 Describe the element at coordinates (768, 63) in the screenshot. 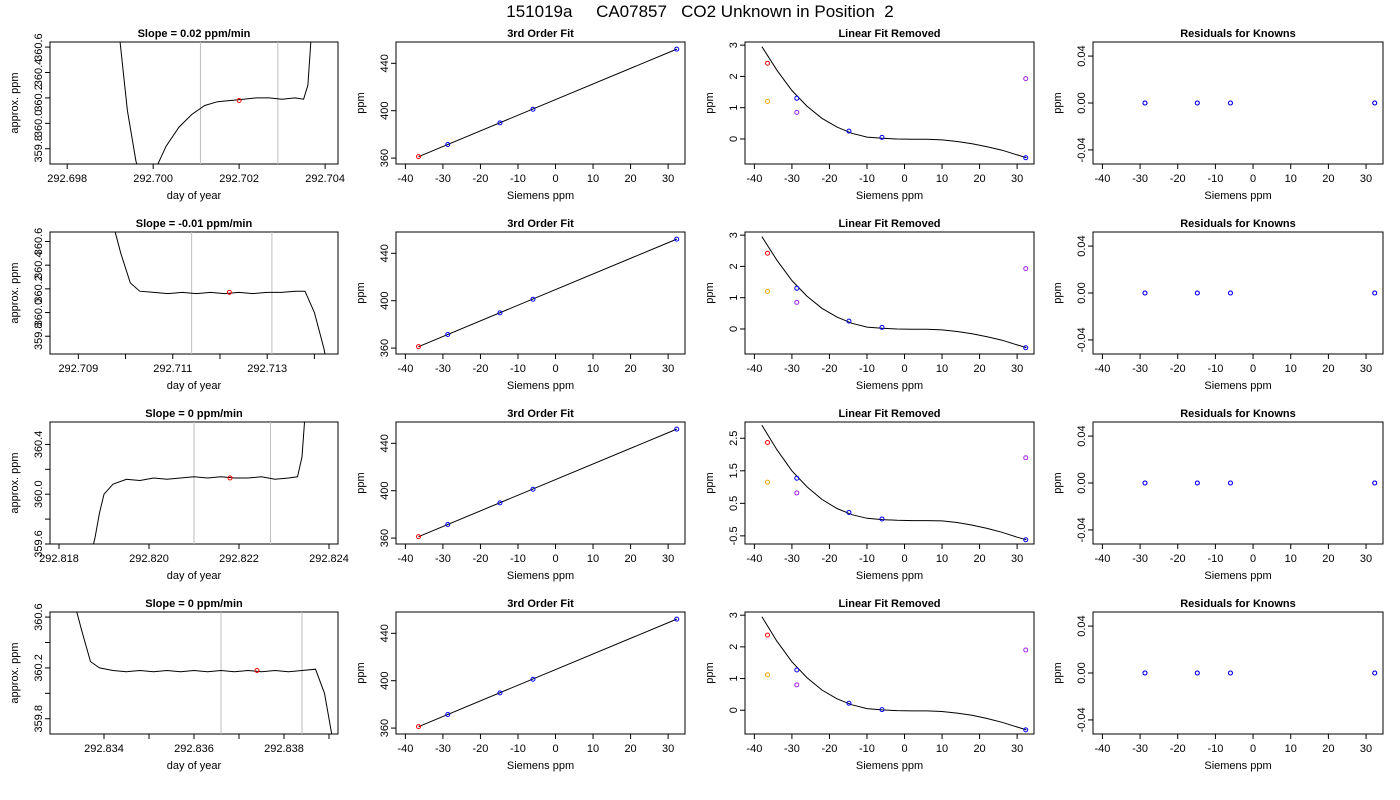

I see `panel-1-3-unknown-point` at that location.